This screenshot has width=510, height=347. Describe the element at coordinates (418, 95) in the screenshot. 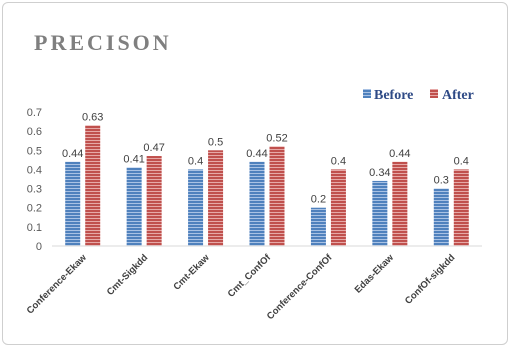

I see `legend: Before After` at that location.